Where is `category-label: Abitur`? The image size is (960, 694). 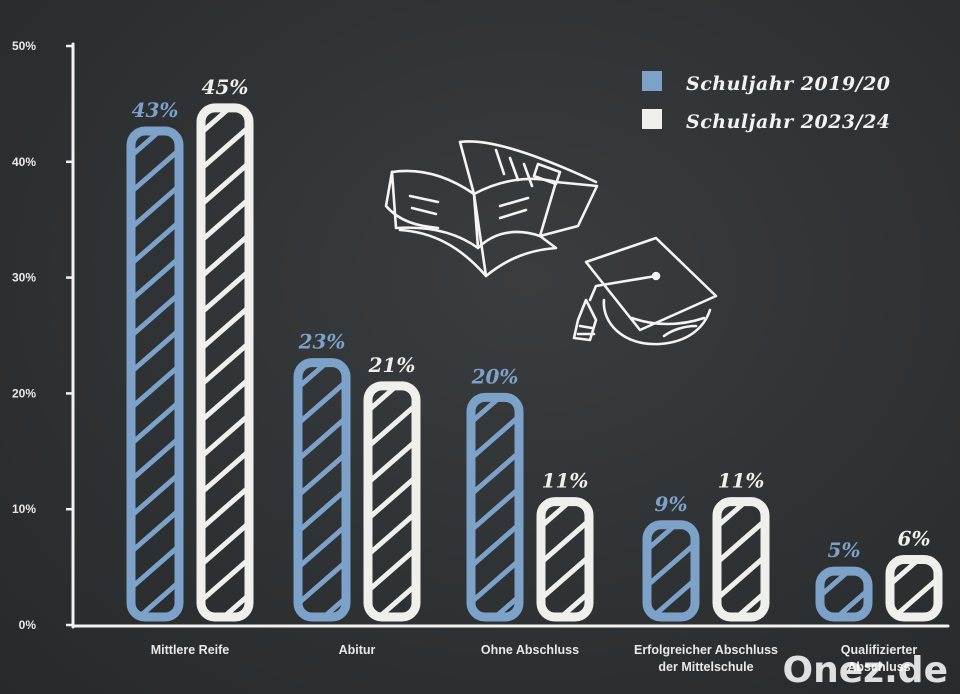
category-label: Abitur is located at coordinates (357, 650).